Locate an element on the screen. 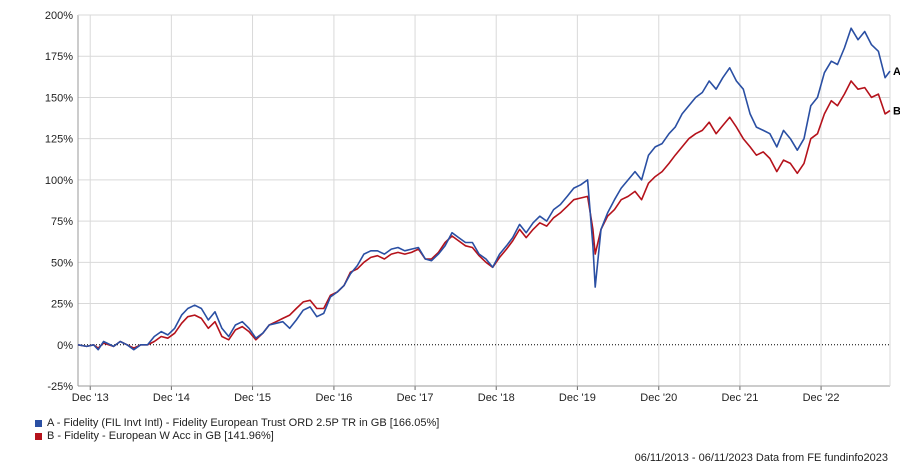 The image size is (900, 467). y-tick-label: 75% is located at coordinates (62, 222).